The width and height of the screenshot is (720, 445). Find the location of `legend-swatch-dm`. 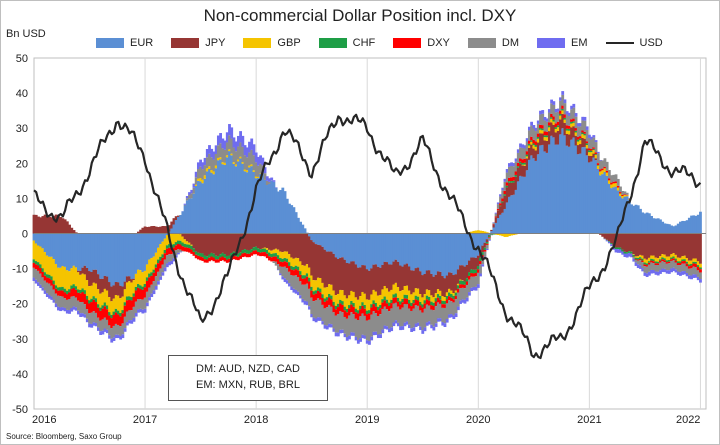

legend-swatch-dm is located at coordinates (481, 43).